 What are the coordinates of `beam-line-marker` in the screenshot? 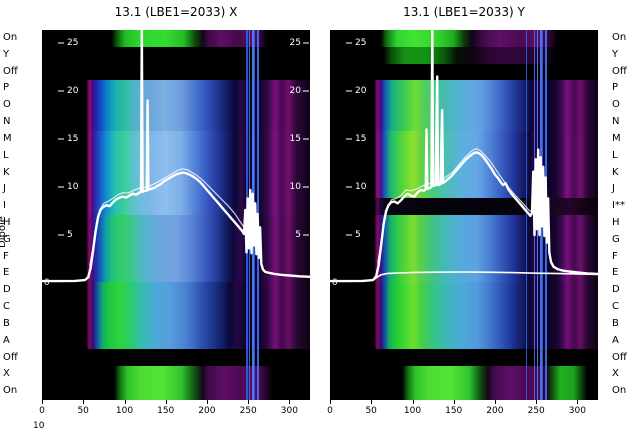 It's located at (527, 215).